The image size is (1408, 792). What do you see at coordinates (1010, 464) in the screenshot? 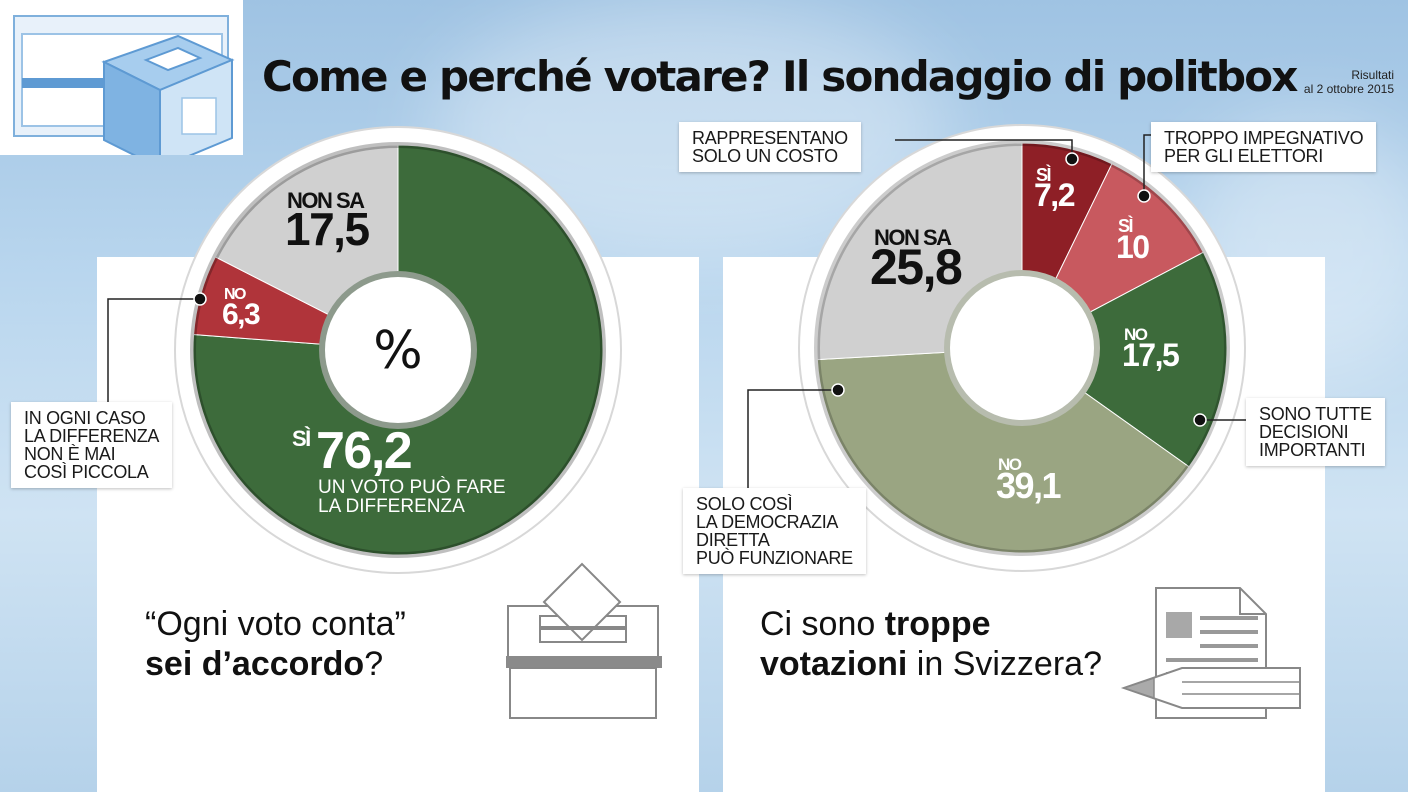
I see `chart2-label-no2-cat: NO` at bounding box center [1010, 464].